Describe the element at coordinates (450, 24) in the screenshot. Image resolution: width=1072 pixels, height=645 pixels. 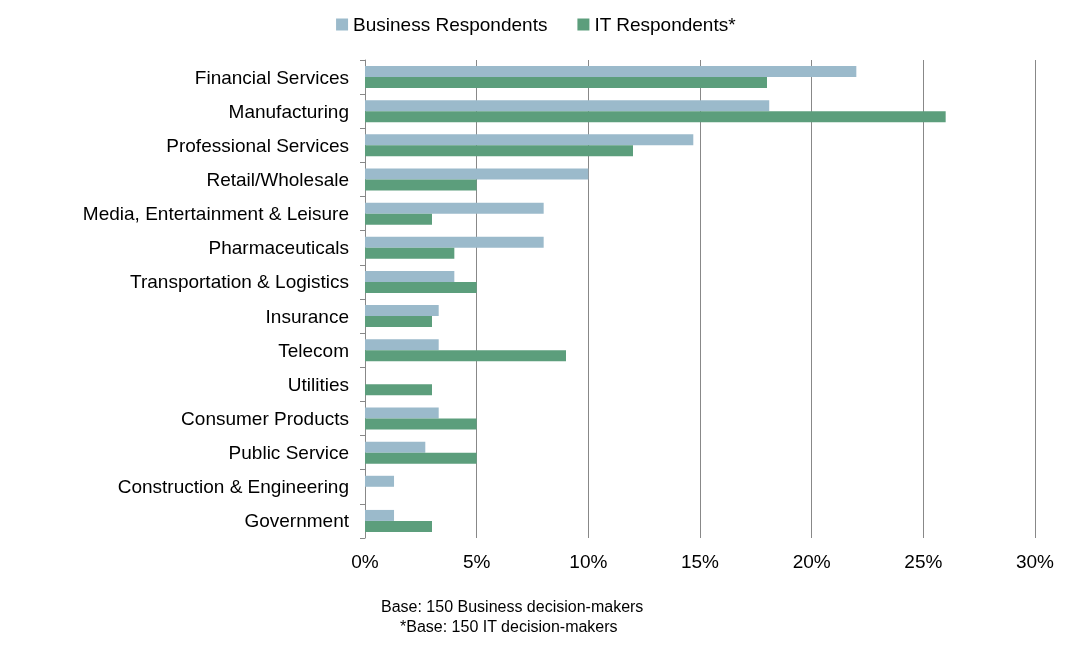
I see `legend-label: Business Respondents` at that location.